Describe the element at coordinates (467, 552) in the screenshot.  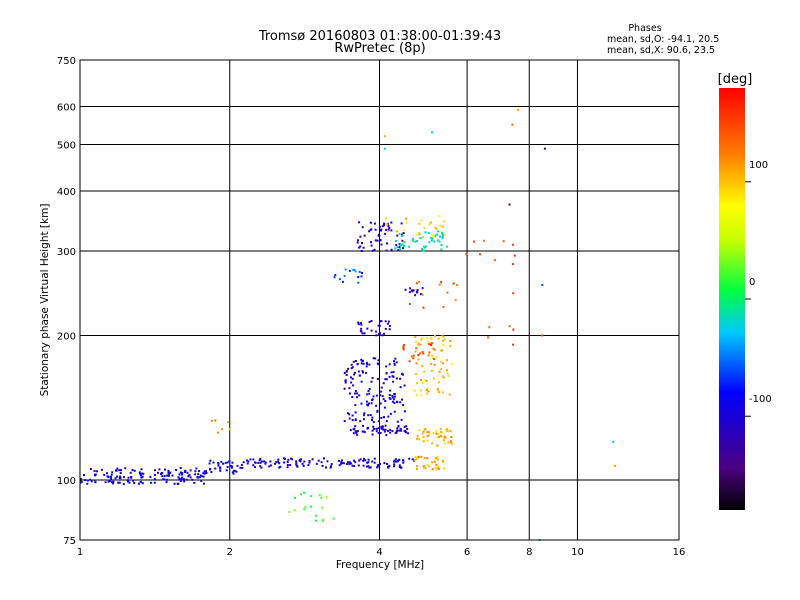
I see `x-tick-label: 6` at that location.